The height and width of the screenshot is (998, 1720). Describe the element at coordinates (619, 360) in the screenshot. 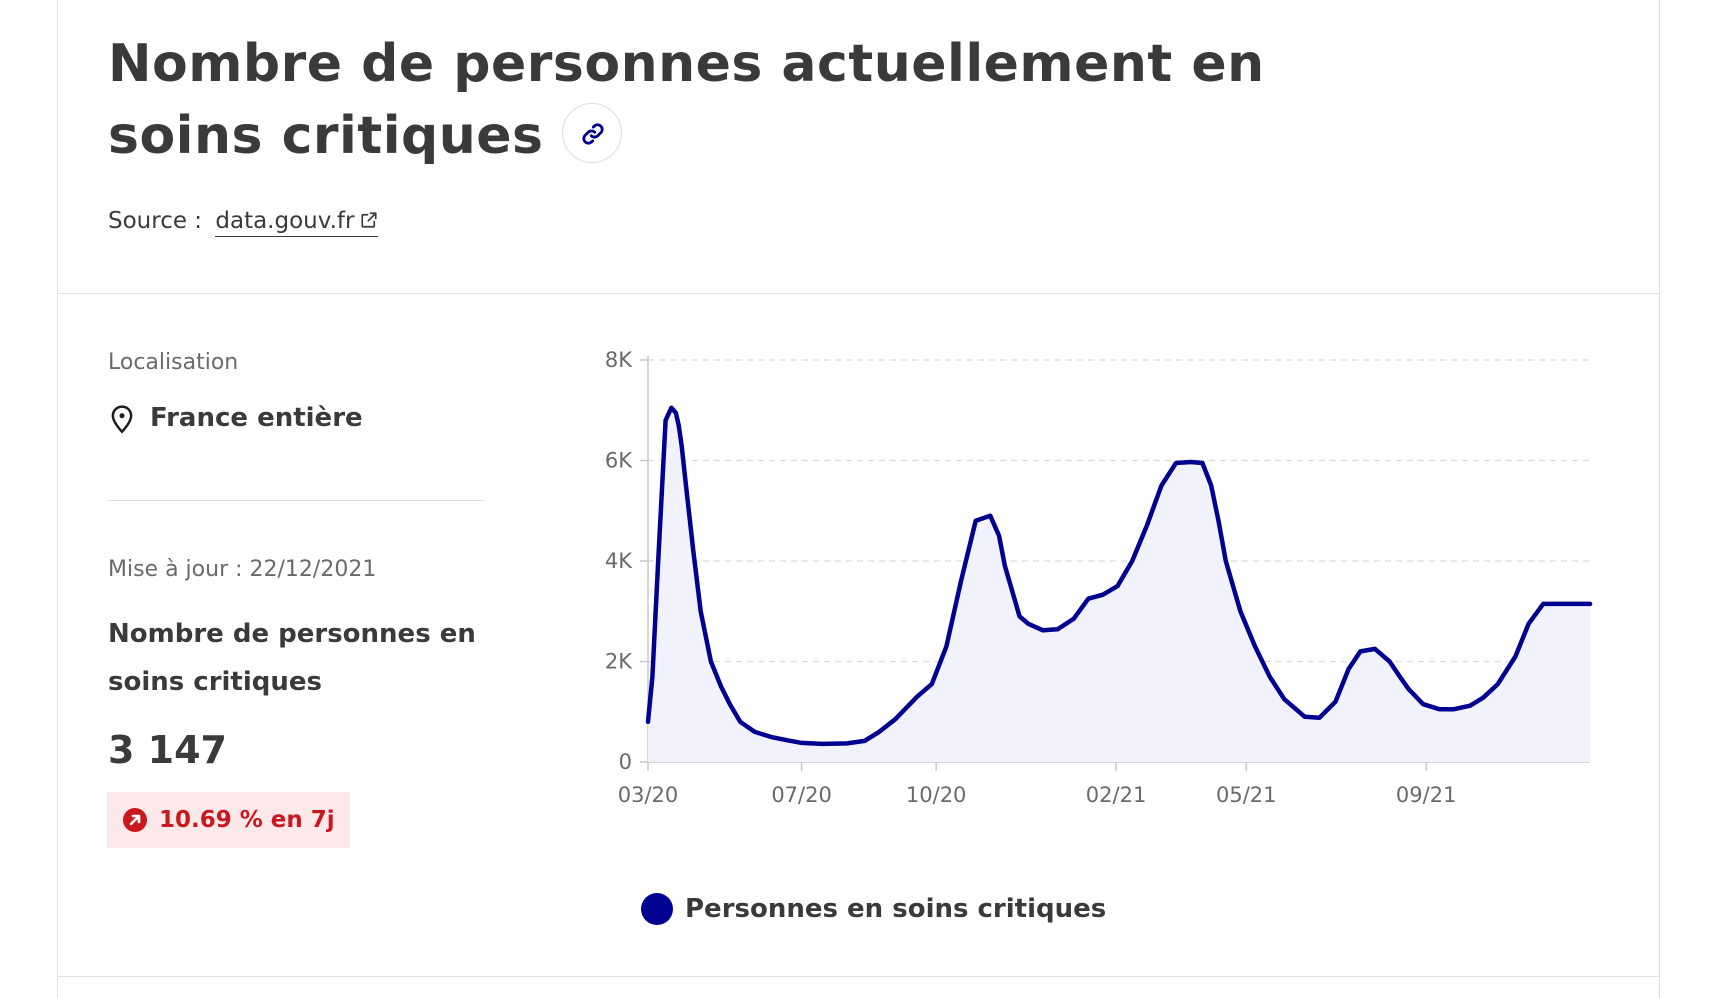

I see `y-tick-label: 8K` at that location.